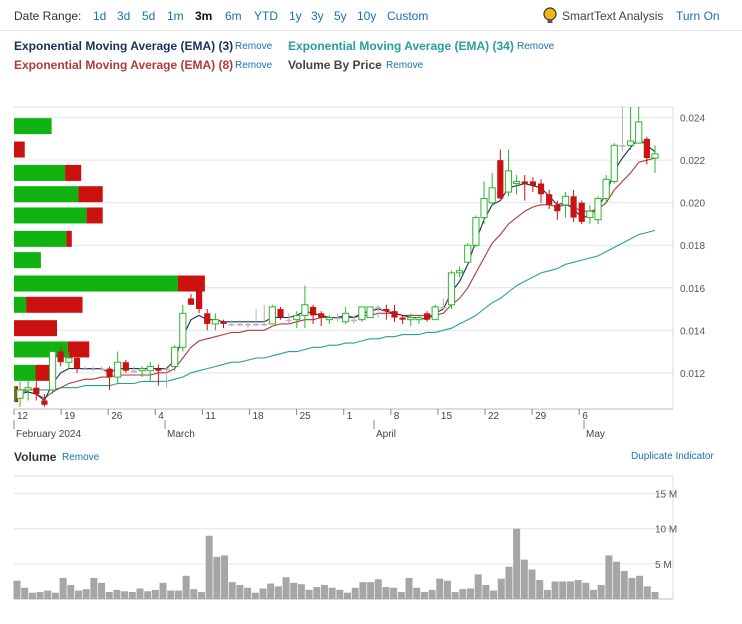  I want to click on range-6m-button: 6m, so click(233, 16).